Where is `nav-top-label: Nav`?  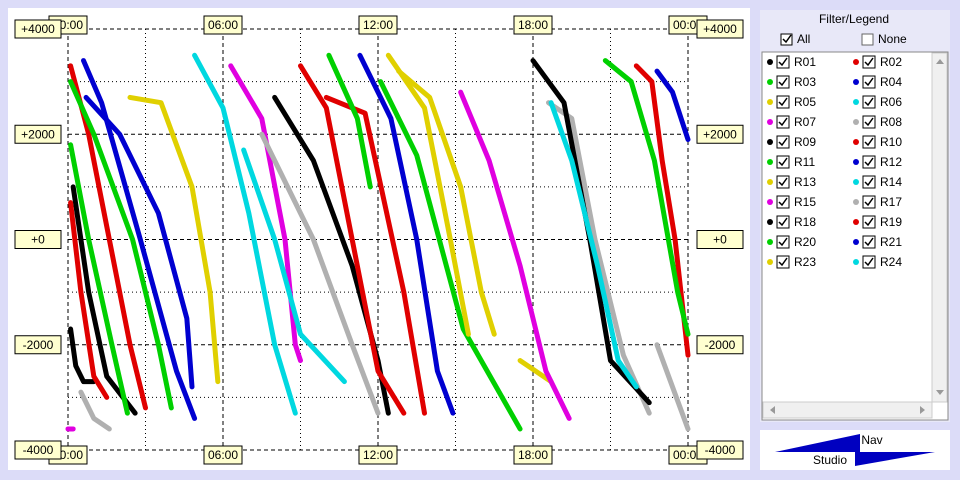
nav-top-label: Nav is located at coordinates (871, 440).